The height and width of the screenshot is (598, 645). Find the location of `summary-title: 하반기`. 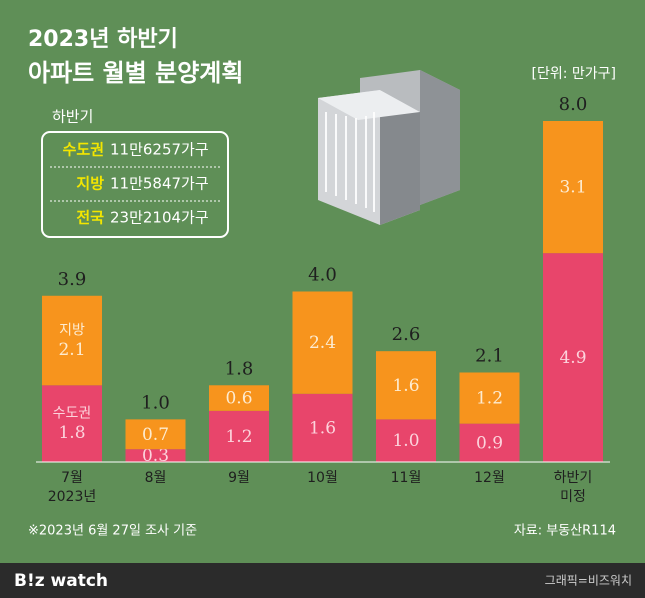

summary-title: 하반기 is located at coordinates (72, 117).